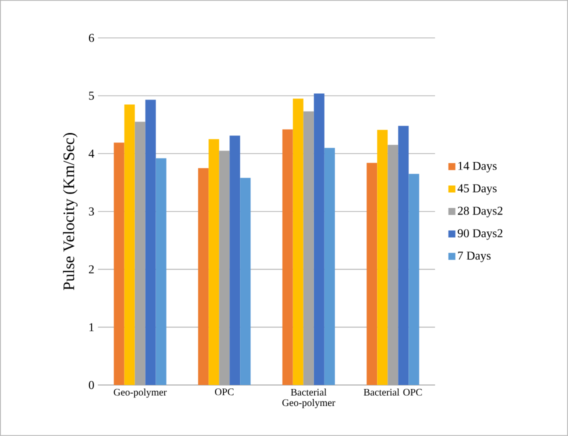  What do you see at coordinates (91, 96) in the screenshot?
I see `y-tick-label: 5` at bounding box center [91, 96].